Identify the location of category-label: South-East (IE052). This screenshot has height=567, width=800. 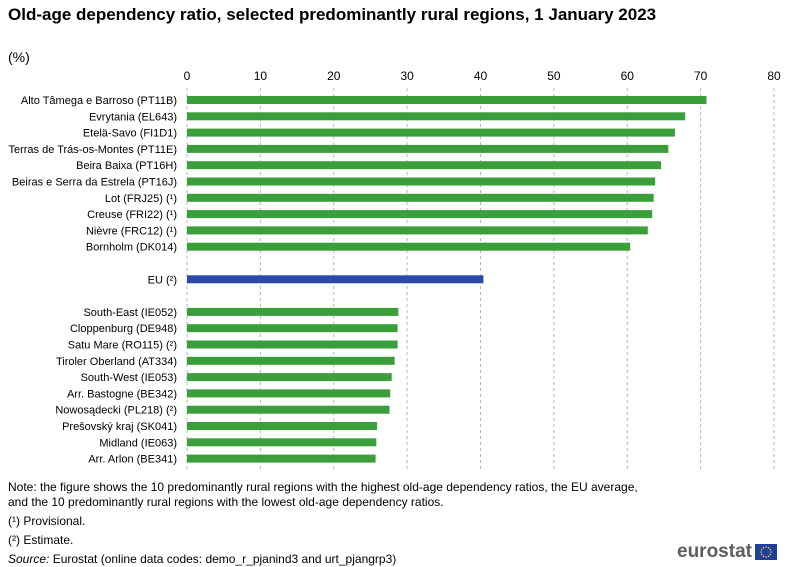
(130, 313).